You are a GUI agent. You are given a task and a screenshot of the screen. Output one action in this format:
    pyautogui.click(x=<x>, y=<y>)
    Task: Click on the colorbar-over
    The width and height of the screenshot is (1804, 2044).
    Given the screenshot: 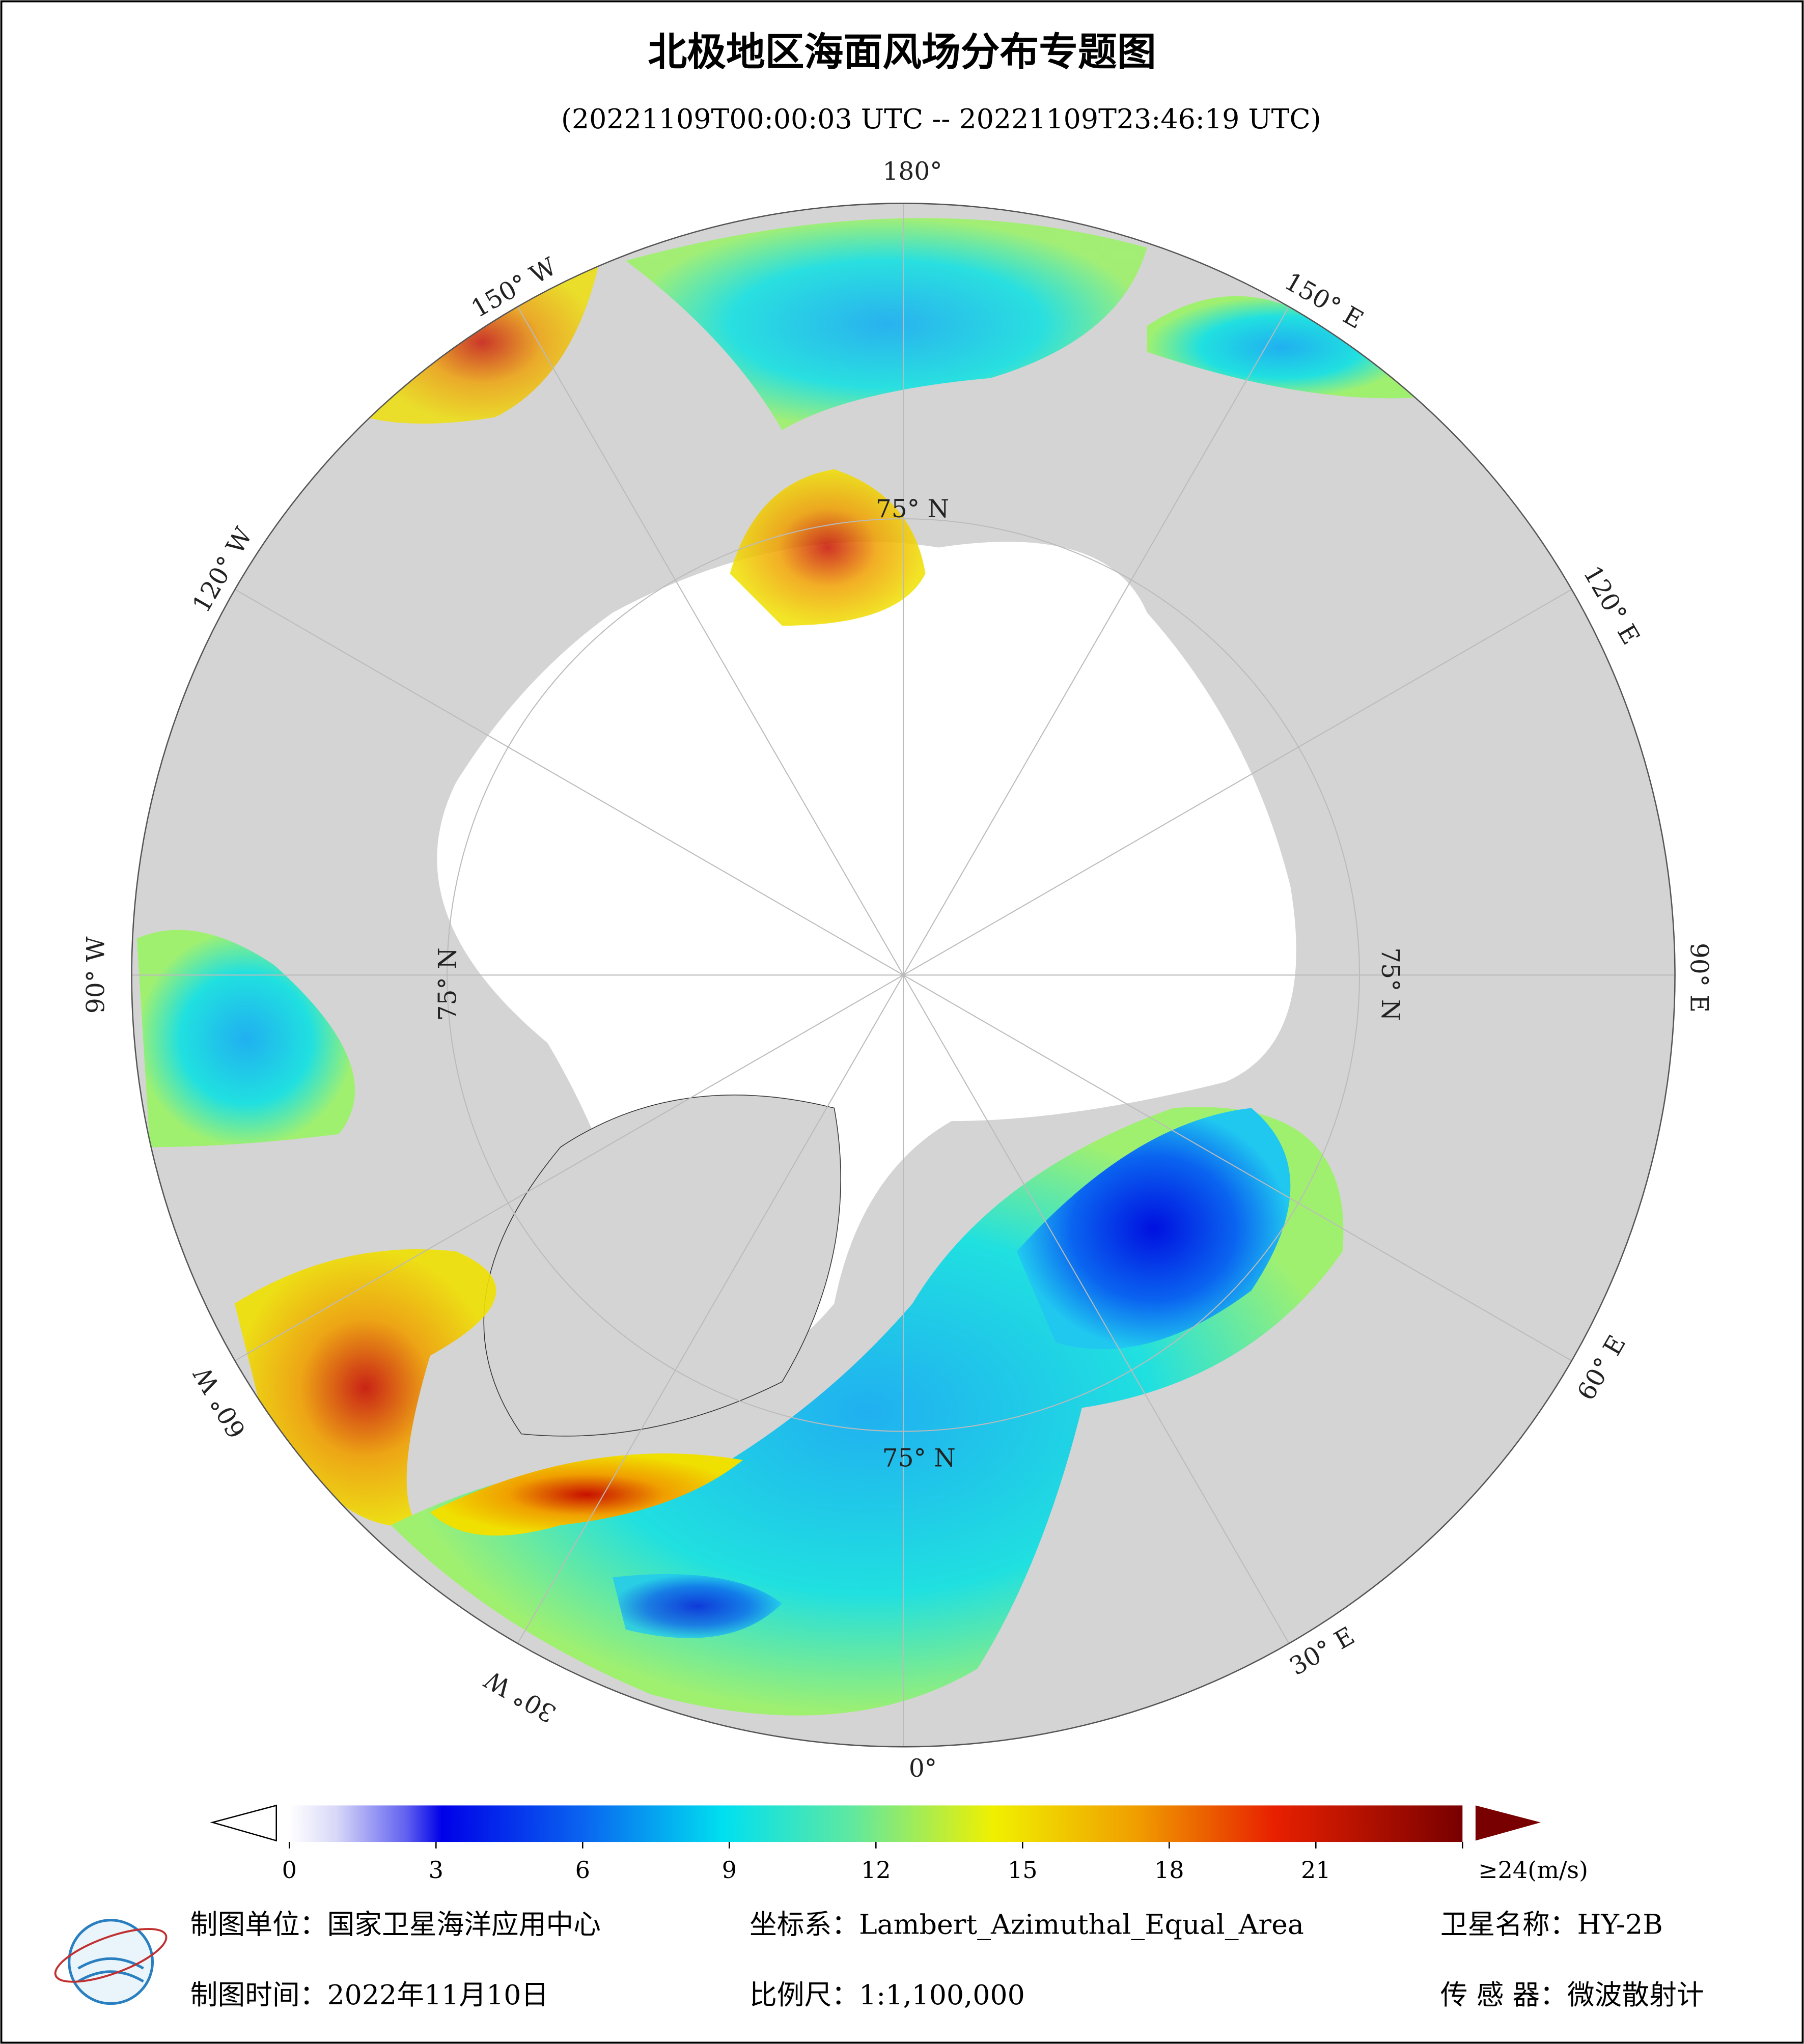 What is the action you would take?
    pyautogui.click(x=1508, y=1823)
    